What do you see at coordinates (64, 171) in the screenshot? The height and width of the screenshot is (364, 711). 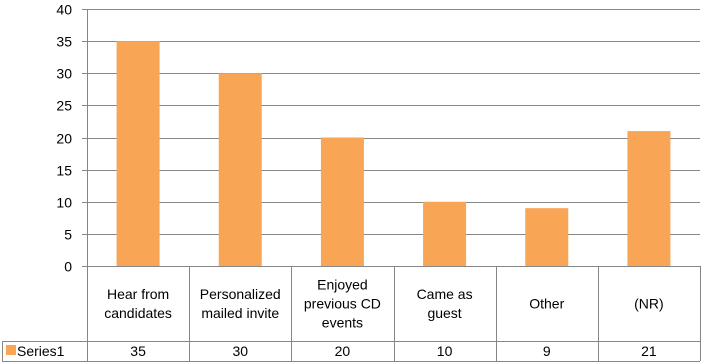 I see `y-tick-label: 15` at bounding box center [64, 171].